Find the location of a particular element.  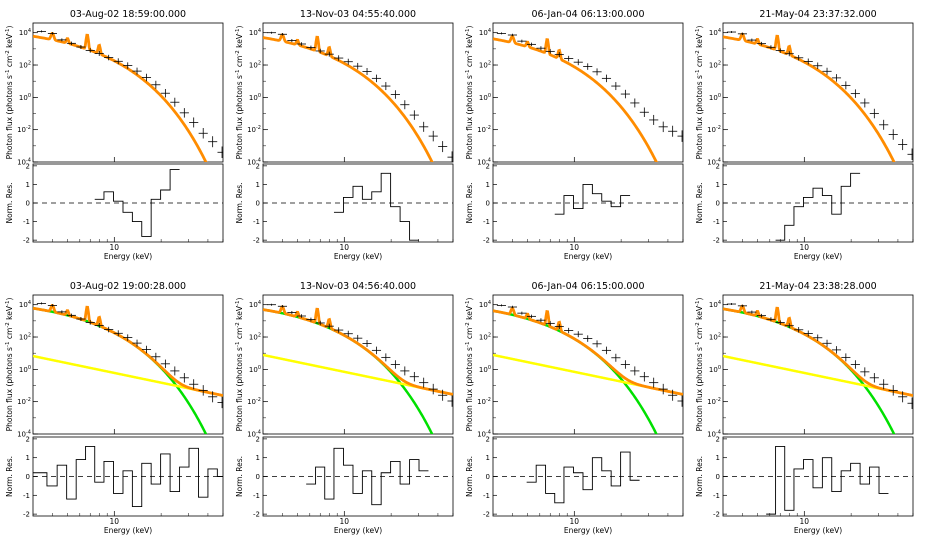

flux-label-part: keV is located at coordinates (699, 41).